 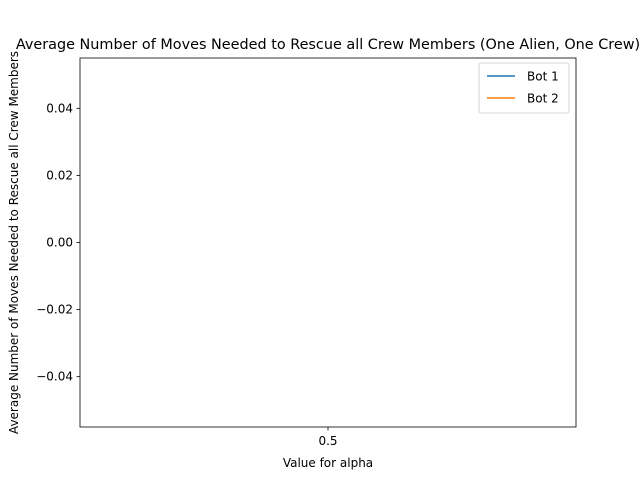 I want to click on y-tick-label: 0.00, so click(x=59, y=243).